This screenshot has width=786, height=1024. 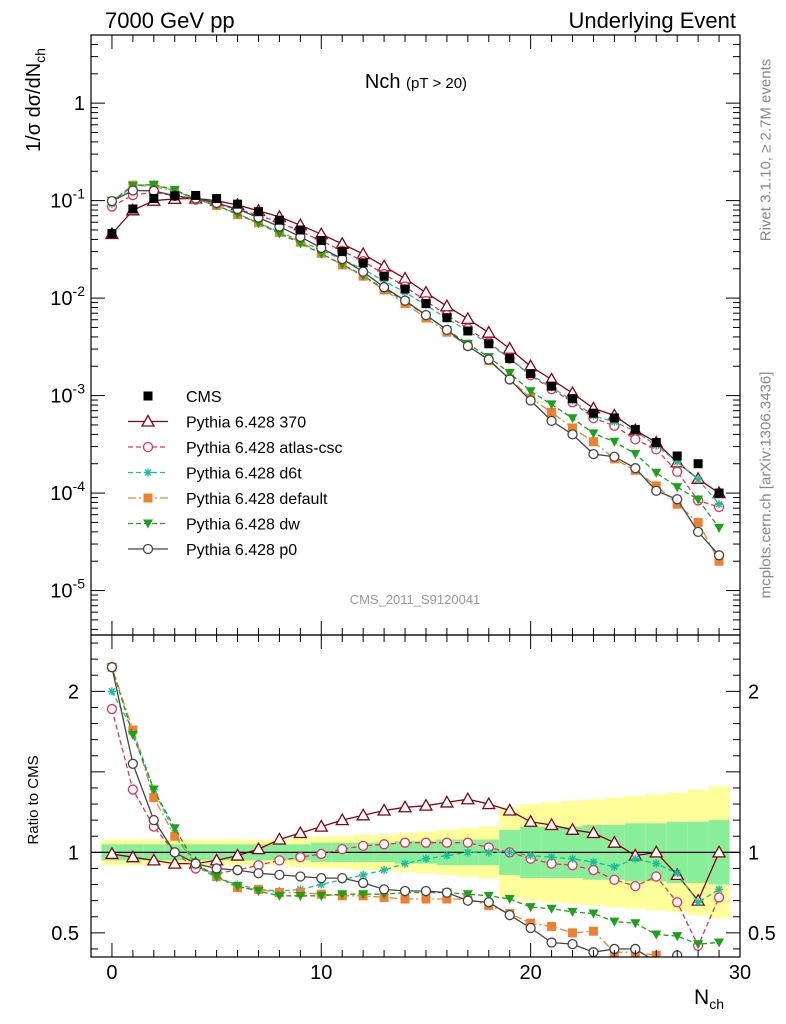 What do you see at coordinates (753, 692) in the screenshot?
I see `ratio-y-tick-label-right: 2` at bounding box center [753, 692].